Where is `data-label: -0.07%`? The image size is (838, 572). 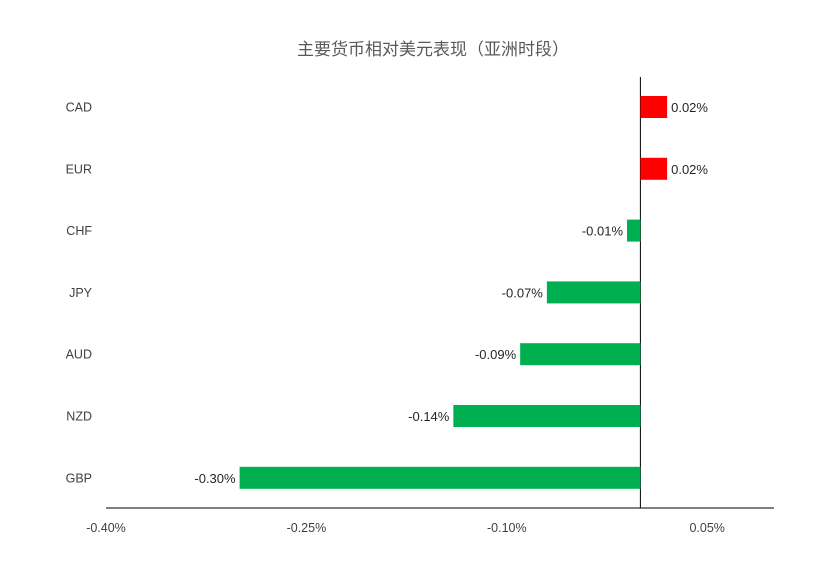
data-label: -0.07% is located at coordinates (523, 292).